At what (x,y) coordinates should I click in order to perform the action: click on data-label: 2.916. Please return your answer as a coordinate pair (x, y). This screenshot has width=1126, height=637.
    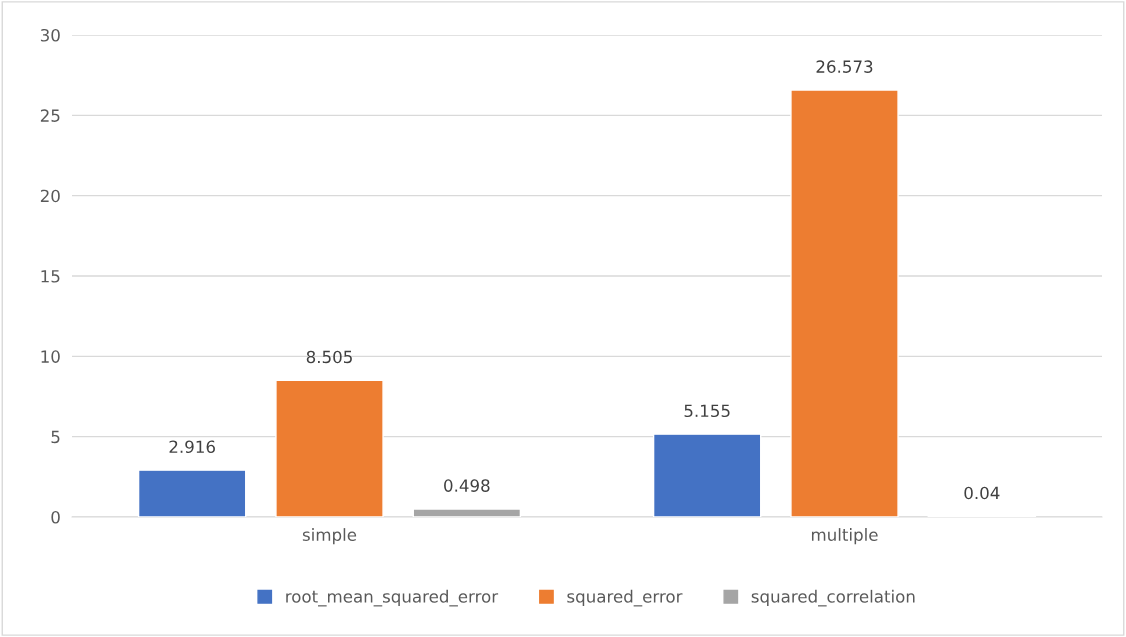
    Looking at the image, I should click on (192, 447).